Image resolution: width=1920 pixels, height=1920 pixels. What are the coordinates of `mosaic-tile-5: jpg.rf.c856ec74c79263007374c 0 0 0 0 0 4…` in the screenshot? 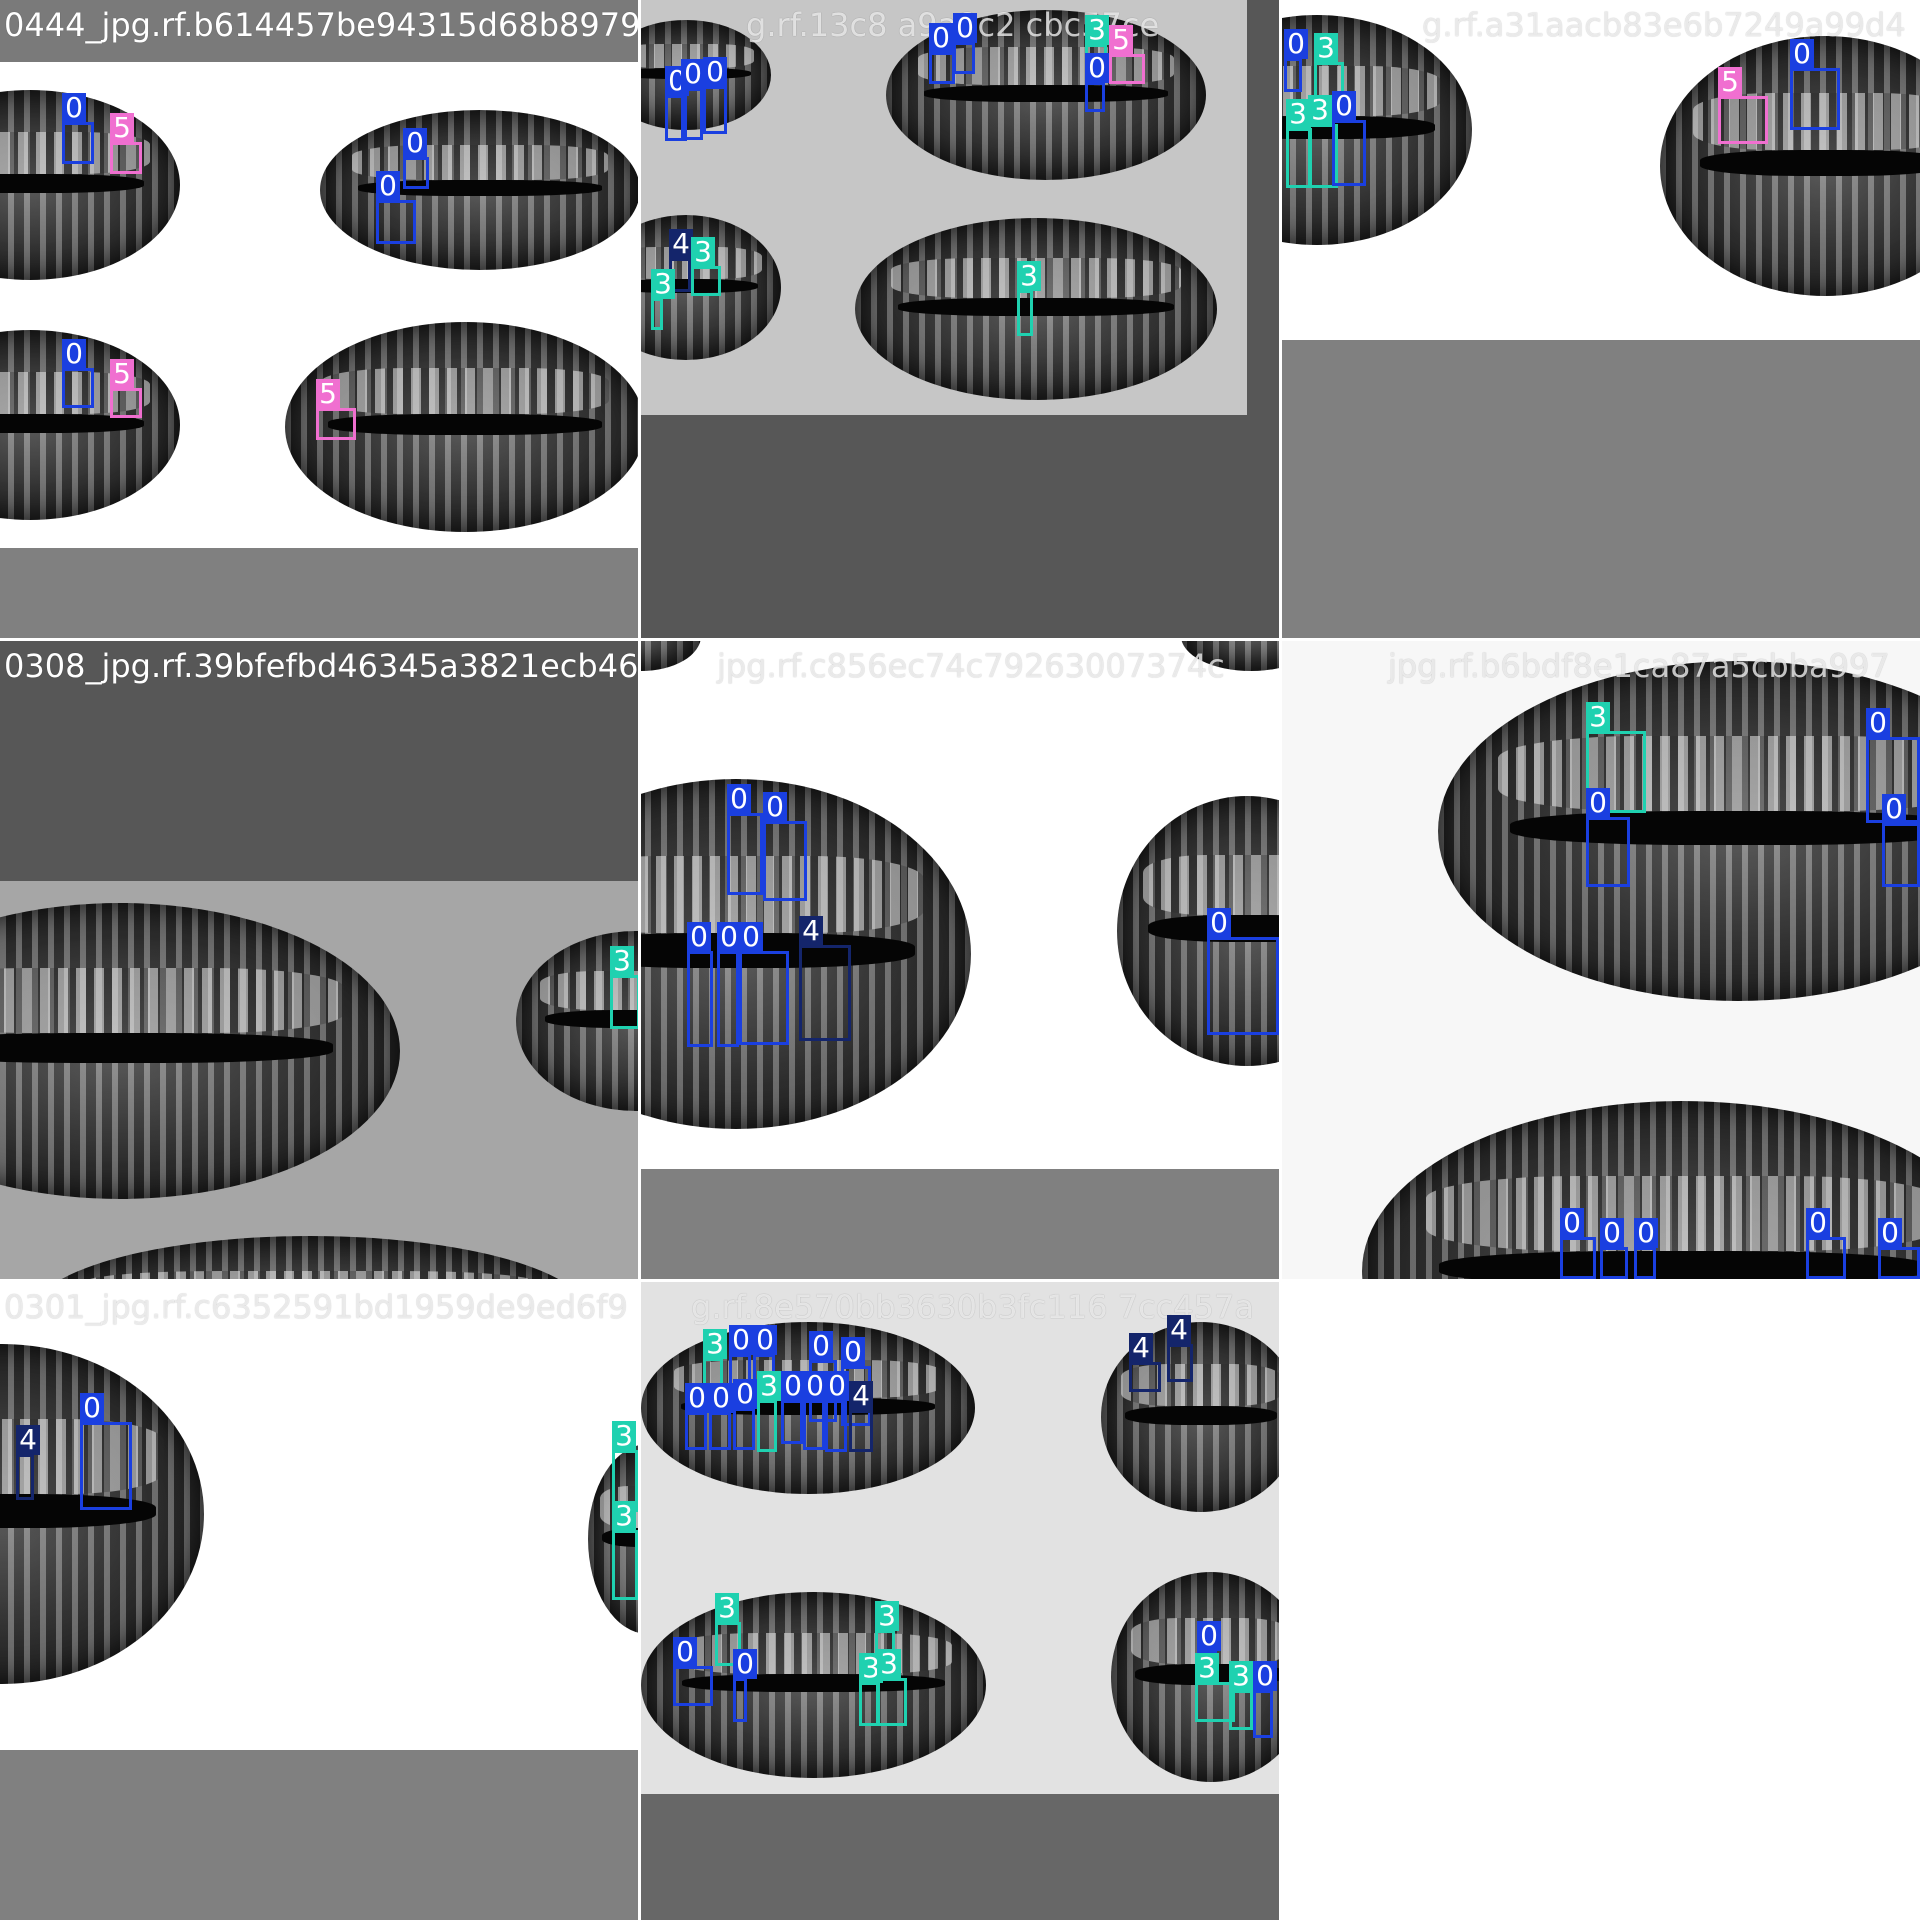 It's located at (960, 960).